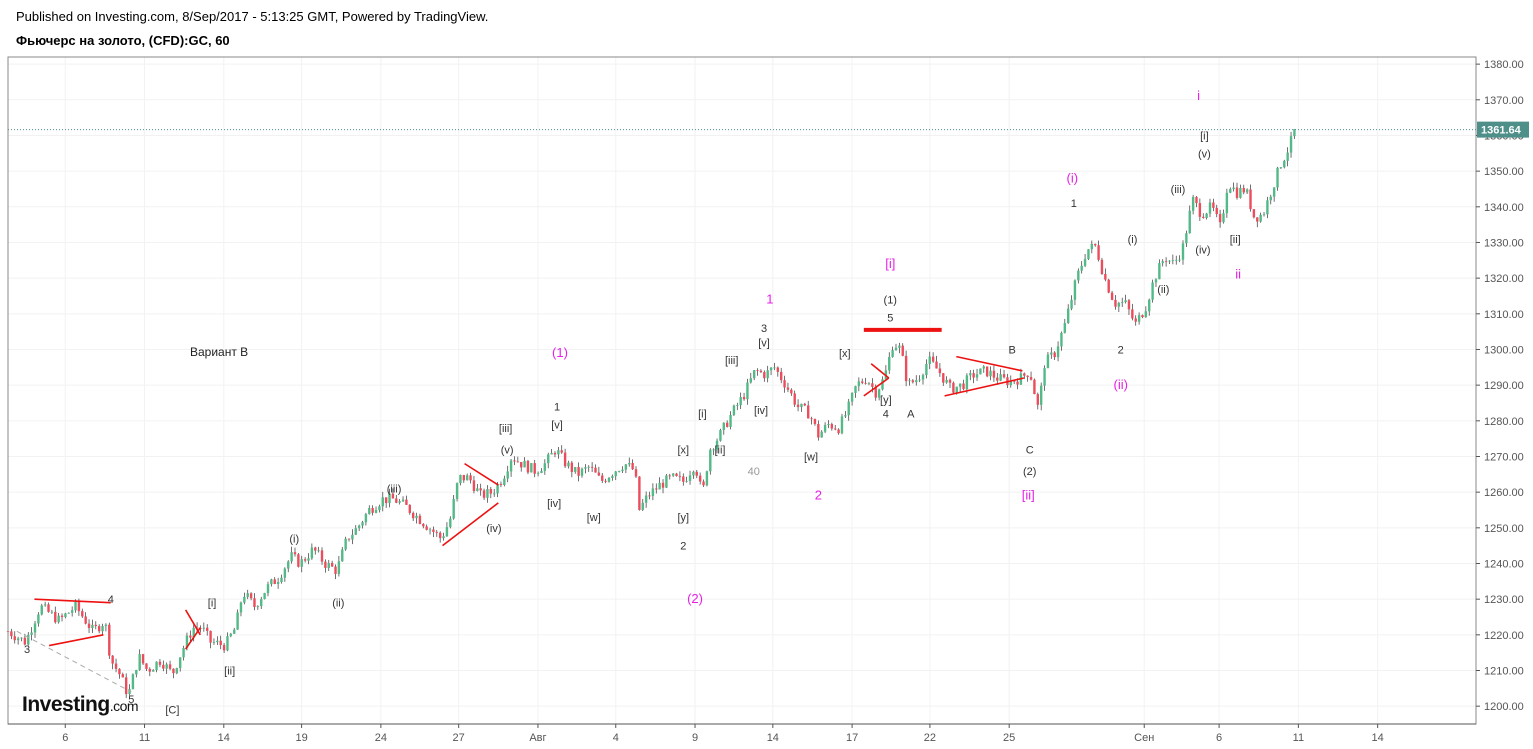 This screenshot has height=749, width=1533. Describe the element at coordinates (911, 415) in the screenshot. I see `wave-label: A` at that location.